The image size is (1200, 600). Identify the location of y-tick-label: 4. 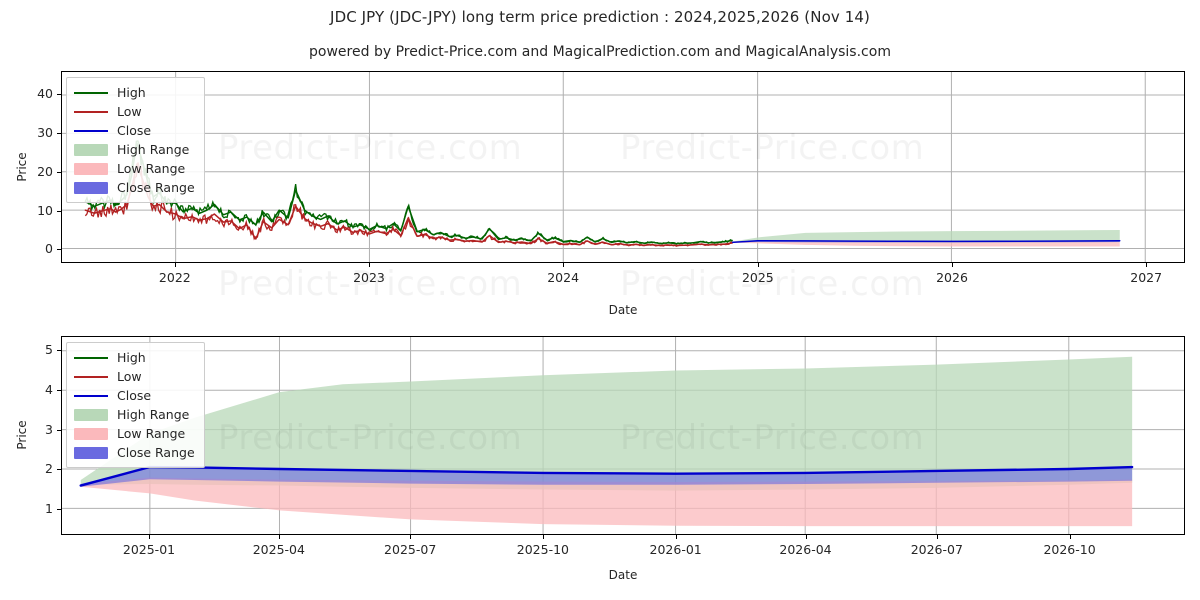
(49, 389).